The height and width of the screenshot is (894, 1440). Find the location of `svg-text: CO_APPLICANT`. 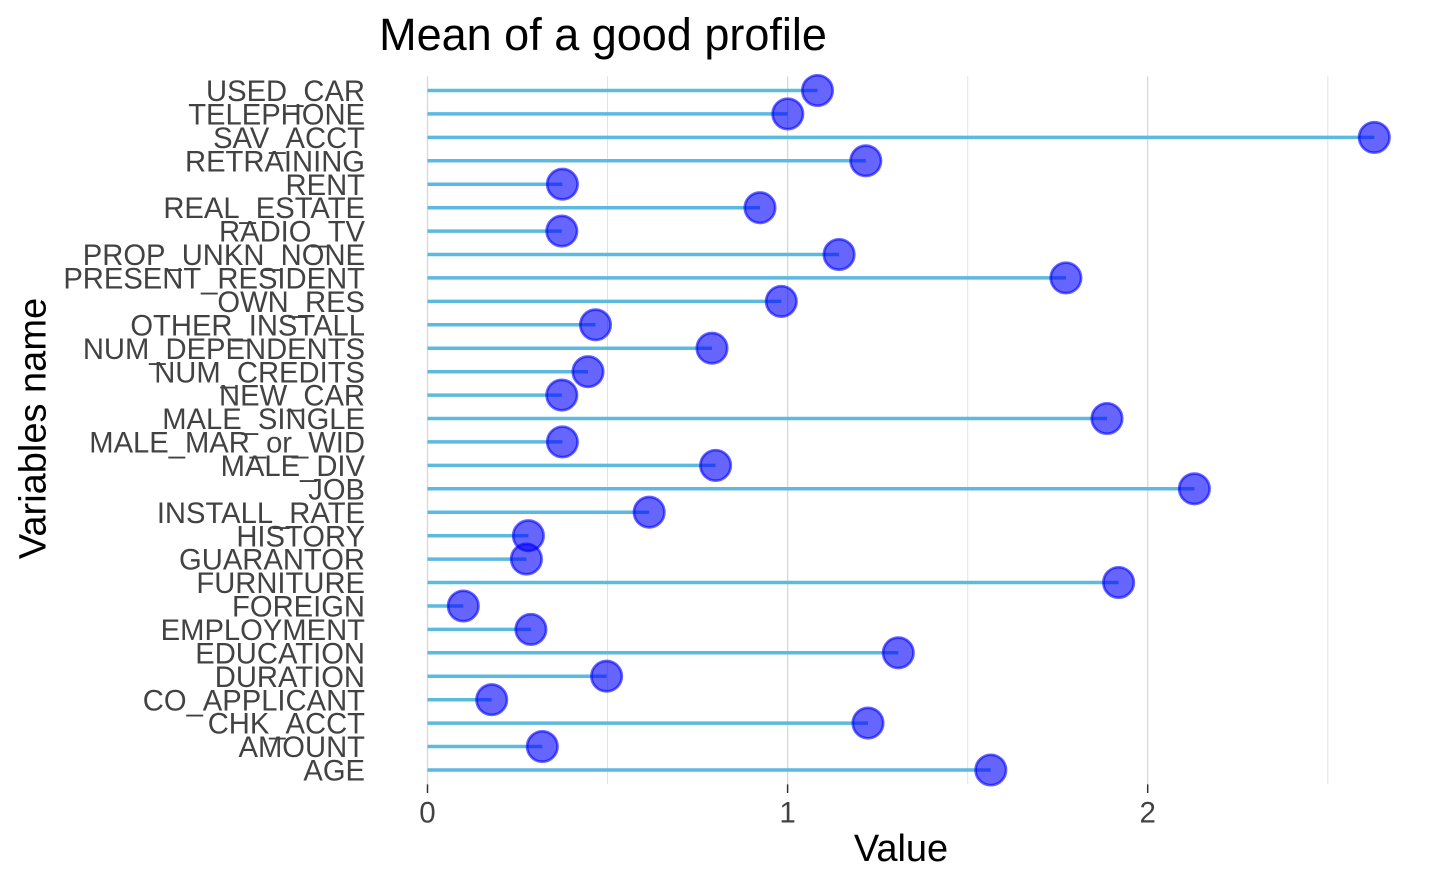

svg-text: CO_APPLICANT is located at coordinates (254, 701).